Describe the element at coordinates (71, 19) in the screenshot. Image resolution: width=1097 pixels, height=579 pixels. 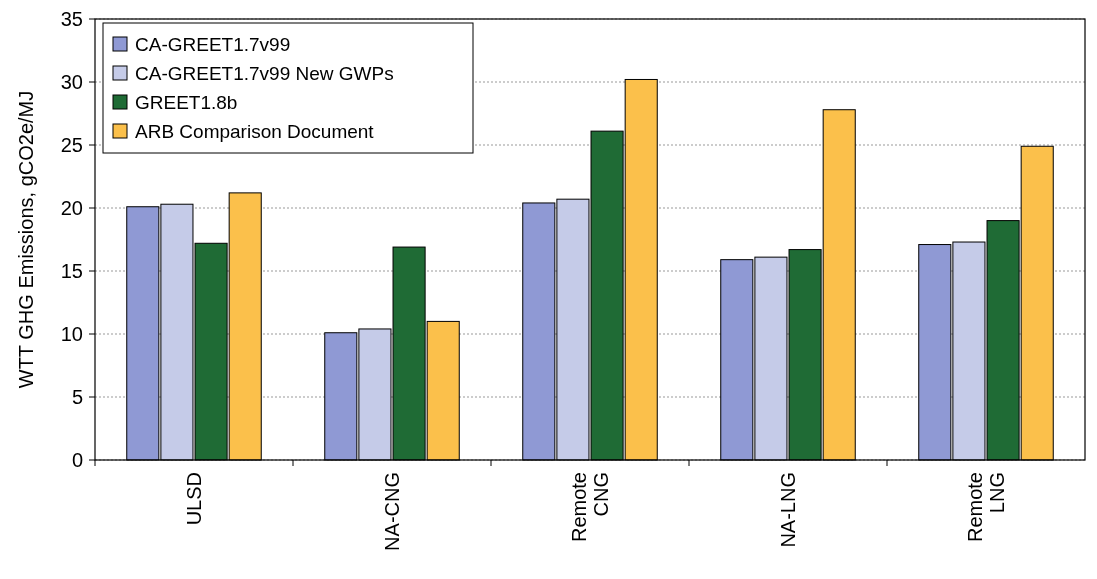
I see `y-tick-label: 35` at that location.